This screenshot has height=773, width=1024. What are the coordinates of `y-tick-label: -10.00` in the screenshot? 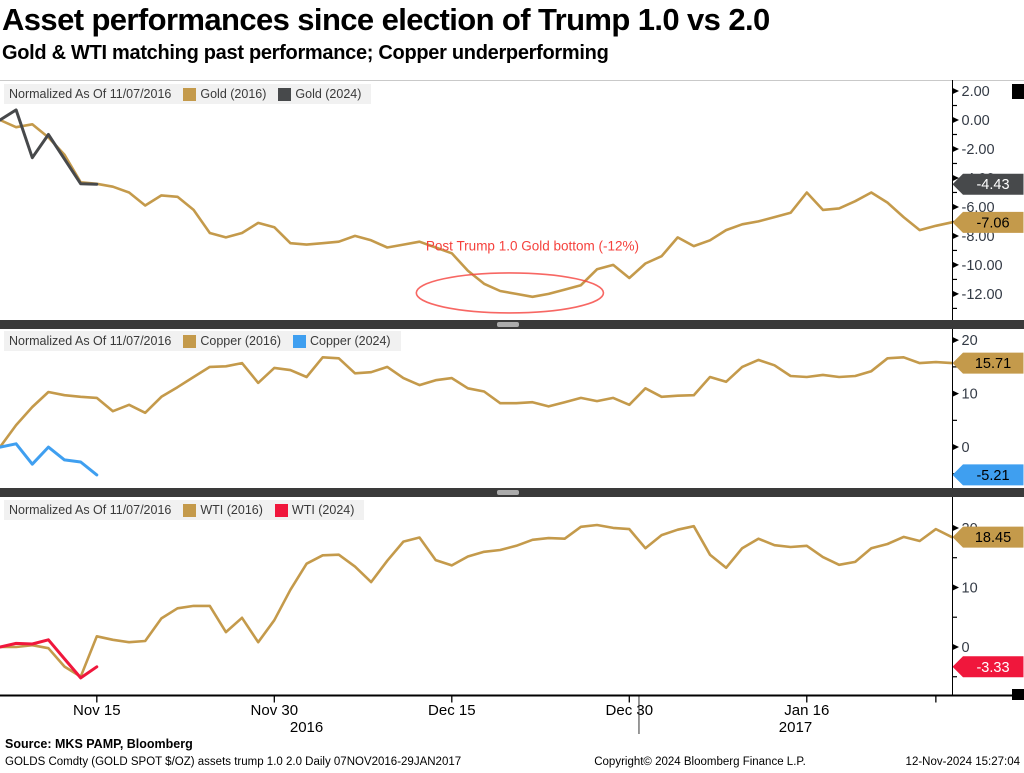 It's located at (982, 266).